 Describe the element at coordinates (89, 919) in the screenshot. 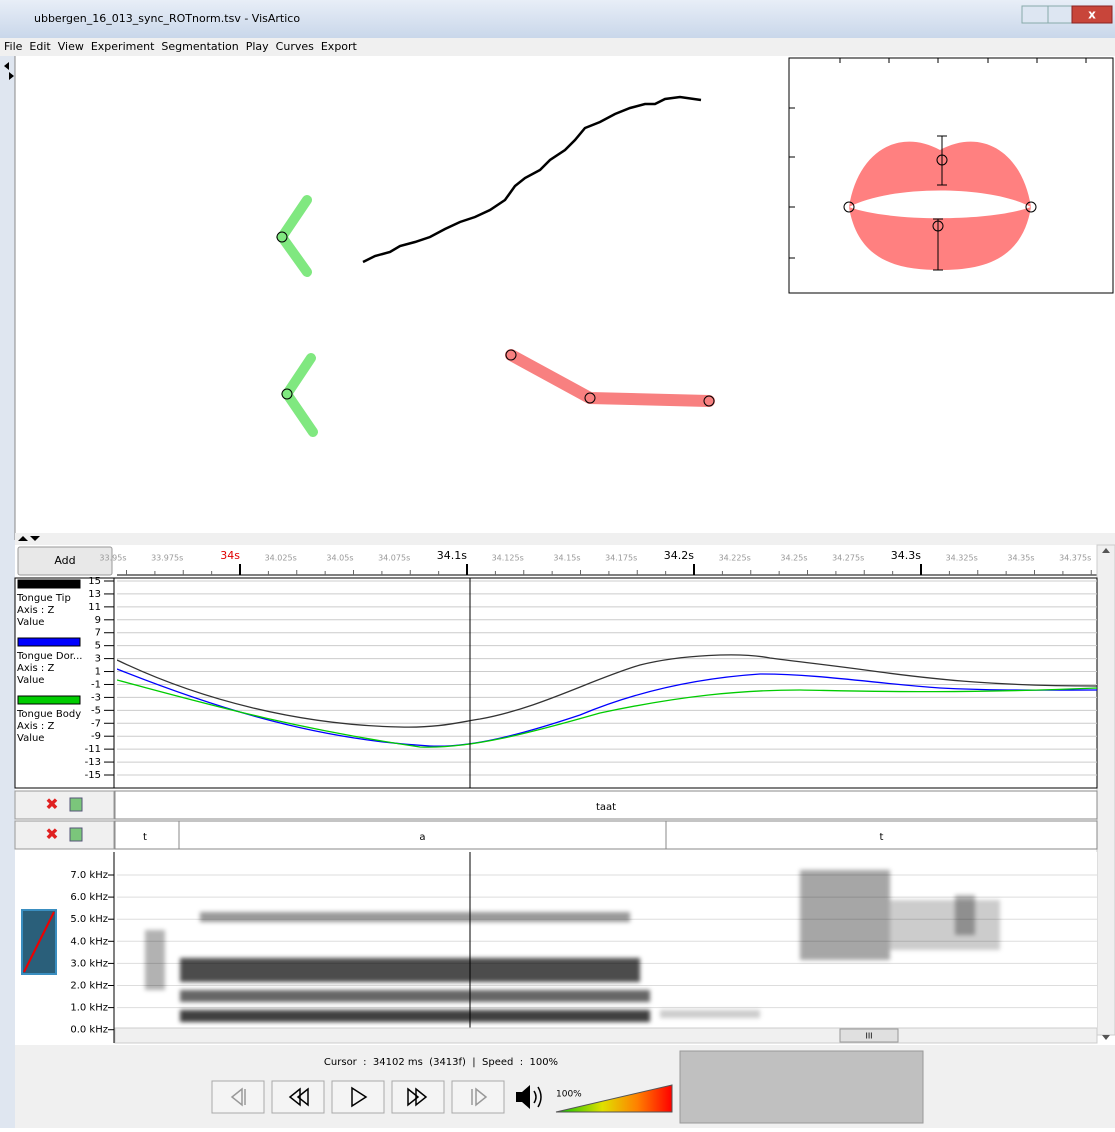

I see `freq-label: 5.0 kHz` at that location.